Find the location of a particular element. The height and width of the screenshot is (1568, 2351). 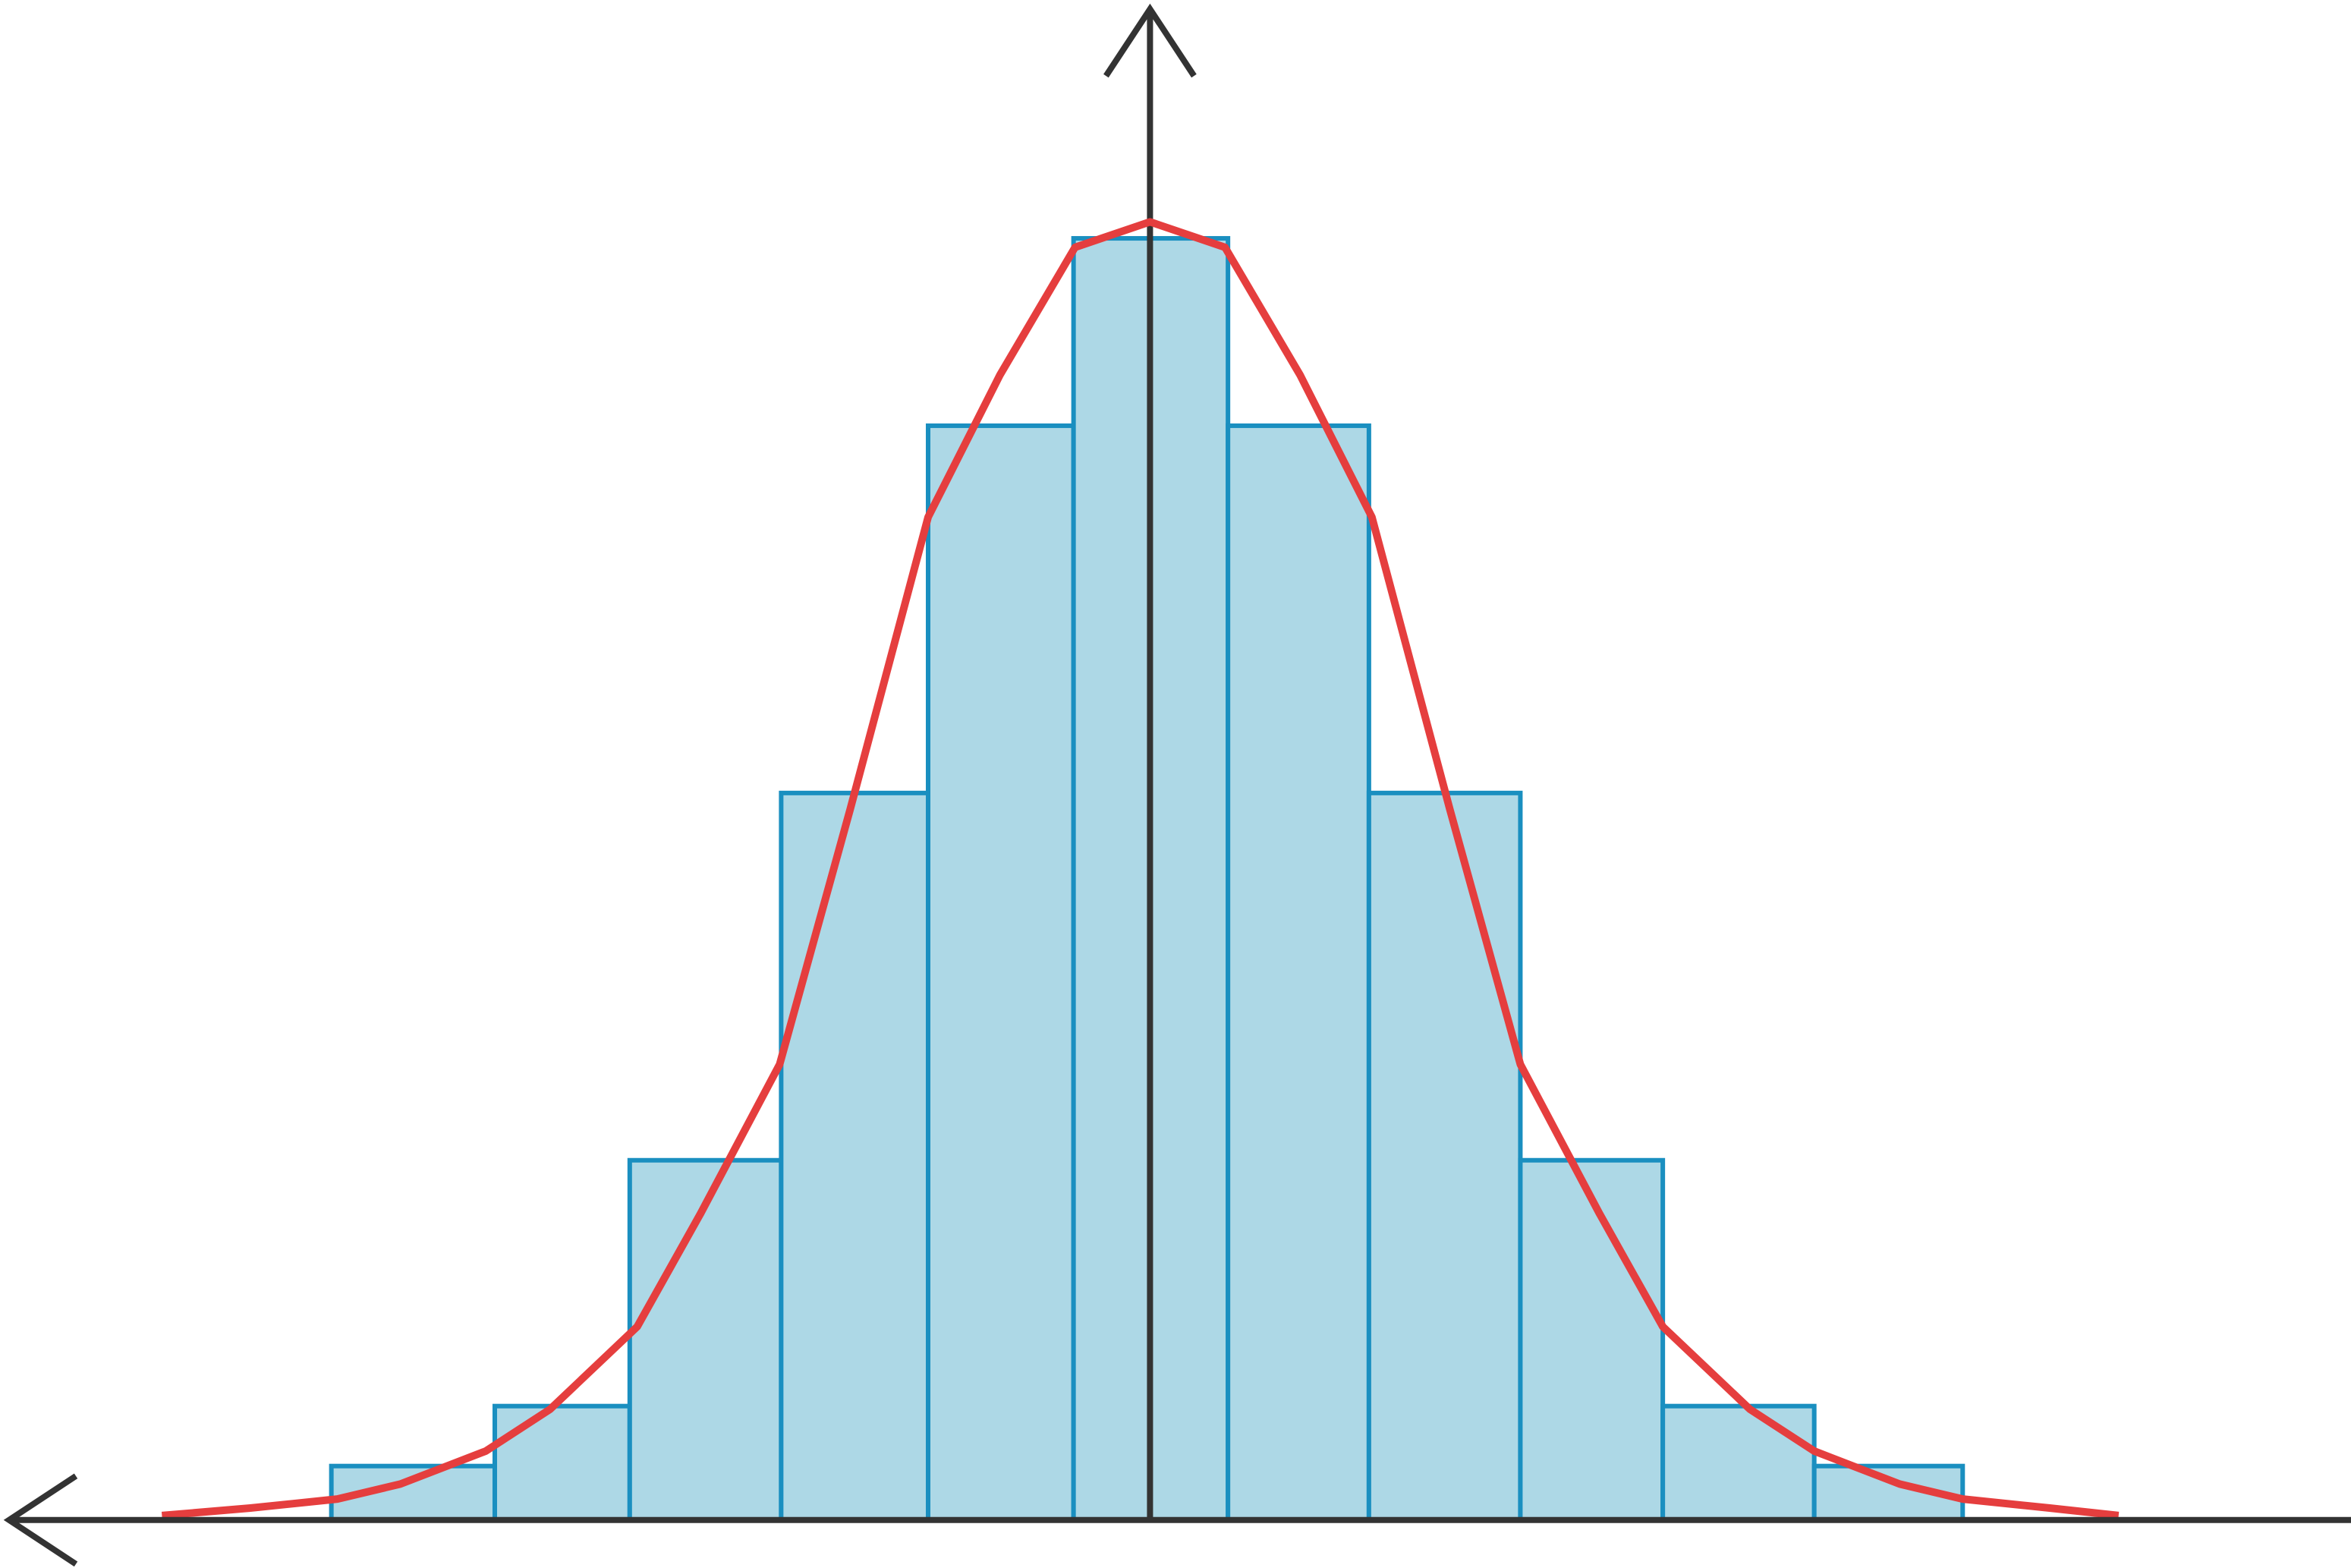

x-axis-arrow is located at coordinates (40, 1520).